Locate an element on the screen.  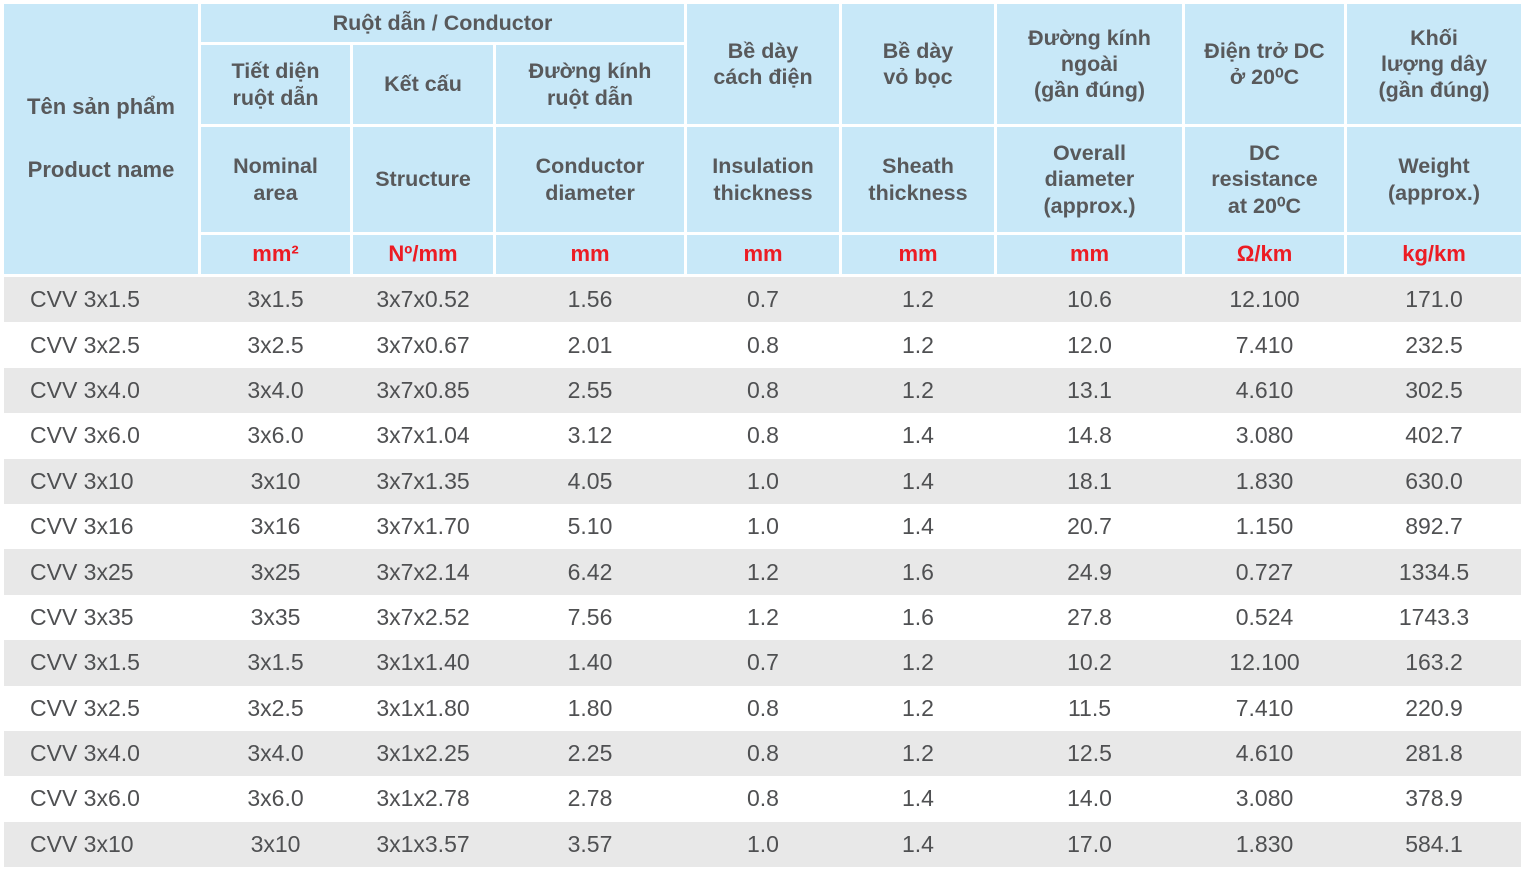
header-insulation-thickness-vi: Bề dày cách điện is located at coordinates (763, 64).